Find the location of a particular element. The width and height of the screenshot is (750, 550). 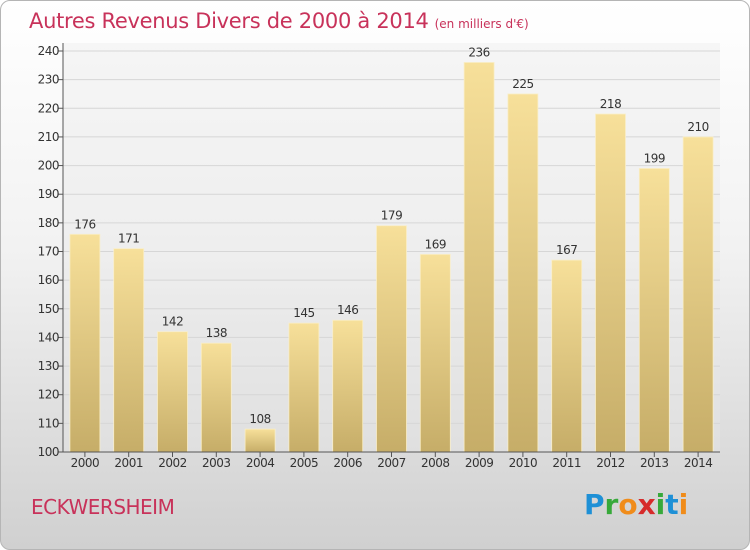

x-tick-label: 2006 is located at coordinates (347, 463).